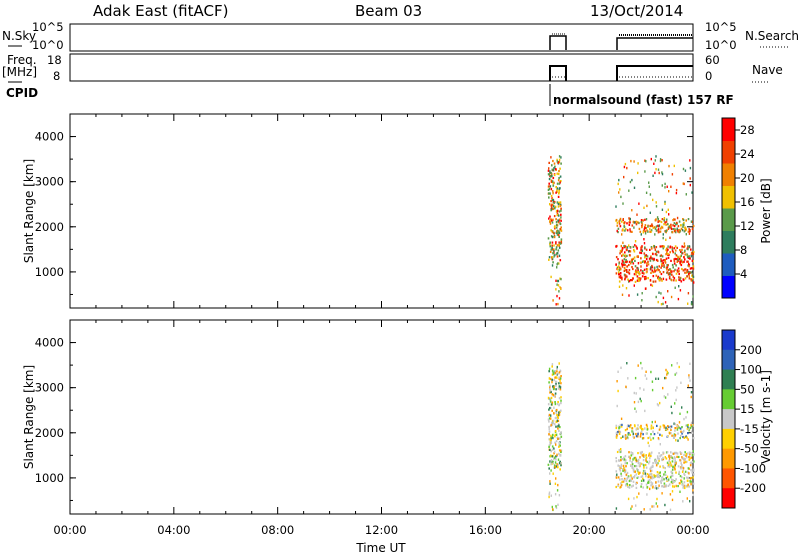 The image size is (800, 558). Describe the element at coordinates (49, 137) in the screenshot. I see `y-tick-label: 4000` at that location.